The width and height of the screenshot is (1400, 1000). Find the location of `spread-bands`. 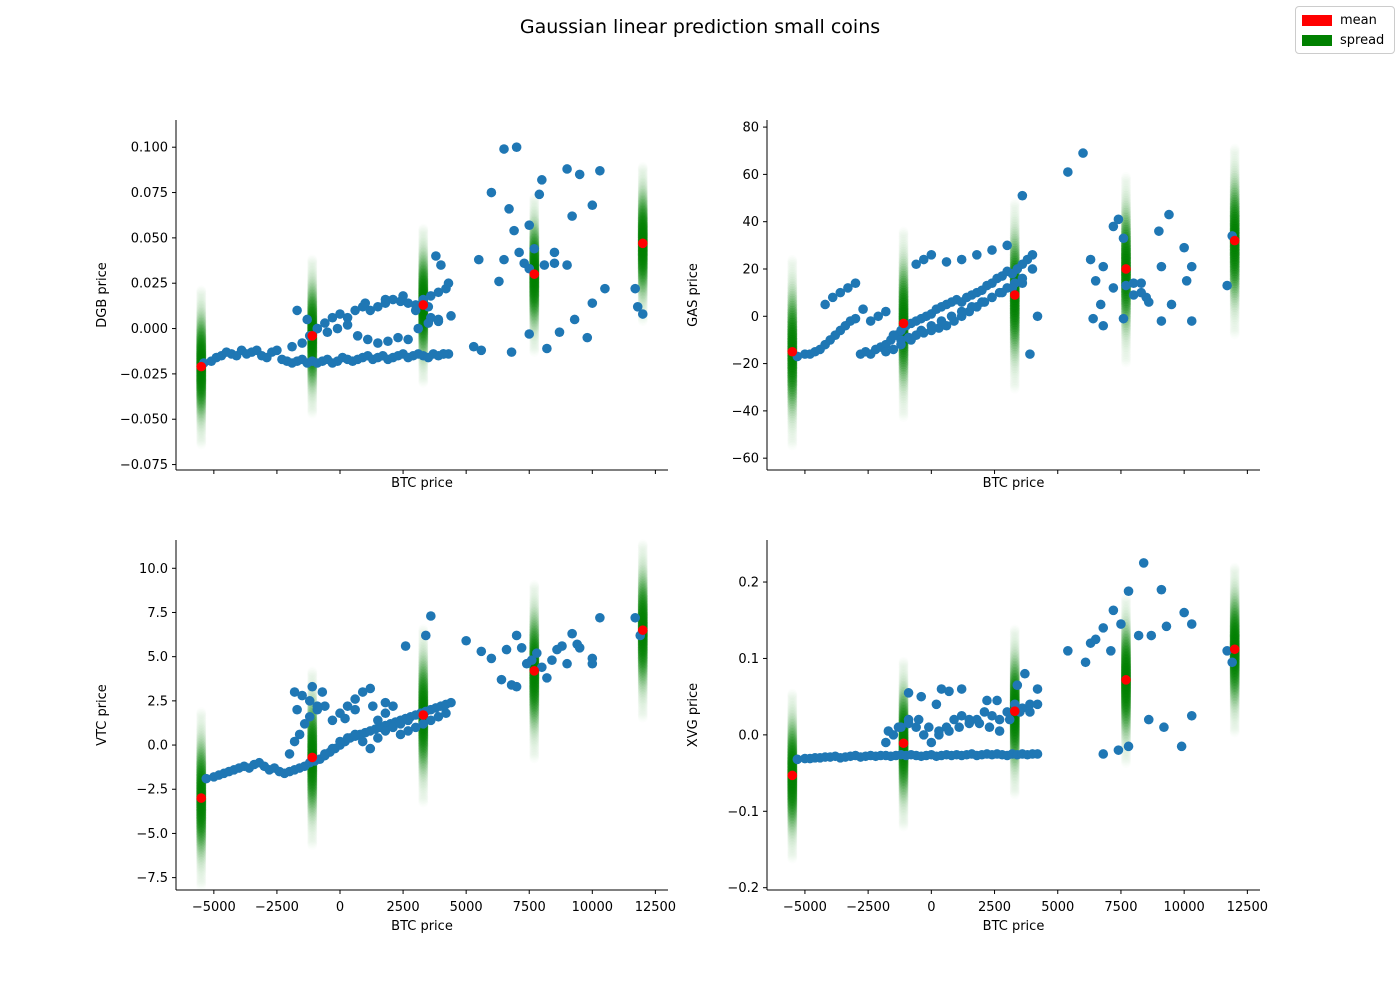

spread-bands is located at coordinates (422, 305).